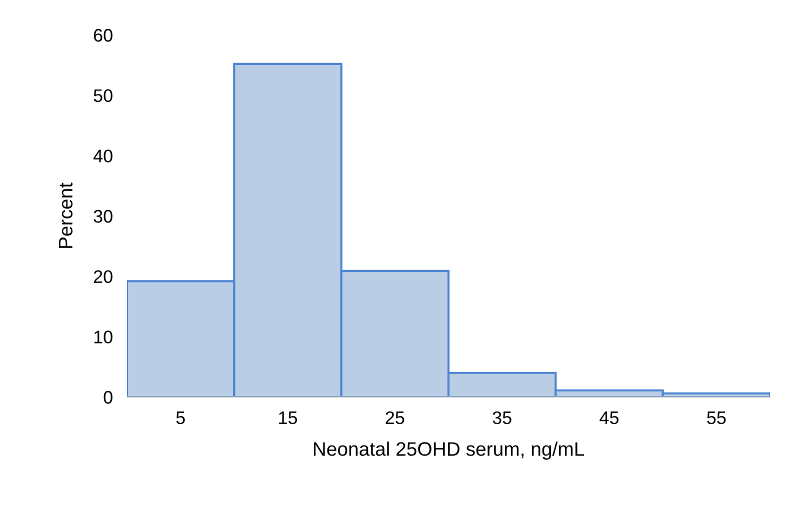  I want to click on x-tick-label: 5, so click(180, 418).